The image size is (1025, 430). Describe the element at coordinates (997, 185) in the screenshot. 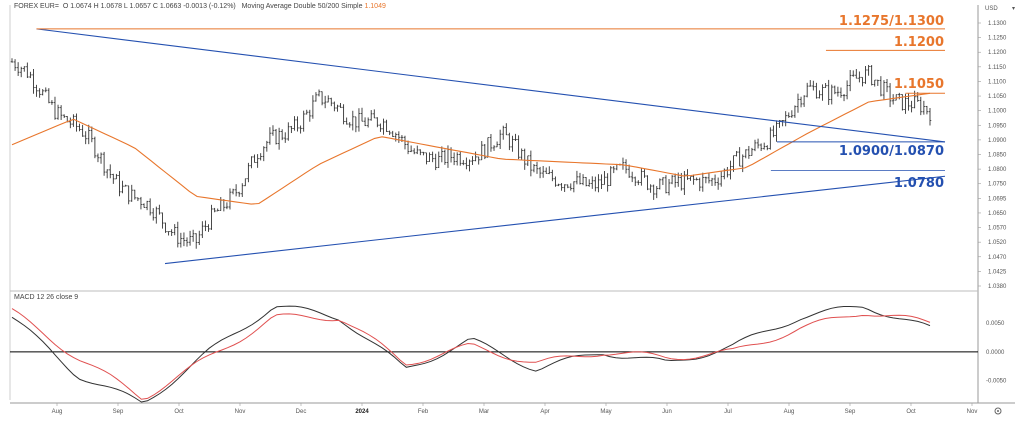

I see `price-tick-label: 1.0750` at that location.